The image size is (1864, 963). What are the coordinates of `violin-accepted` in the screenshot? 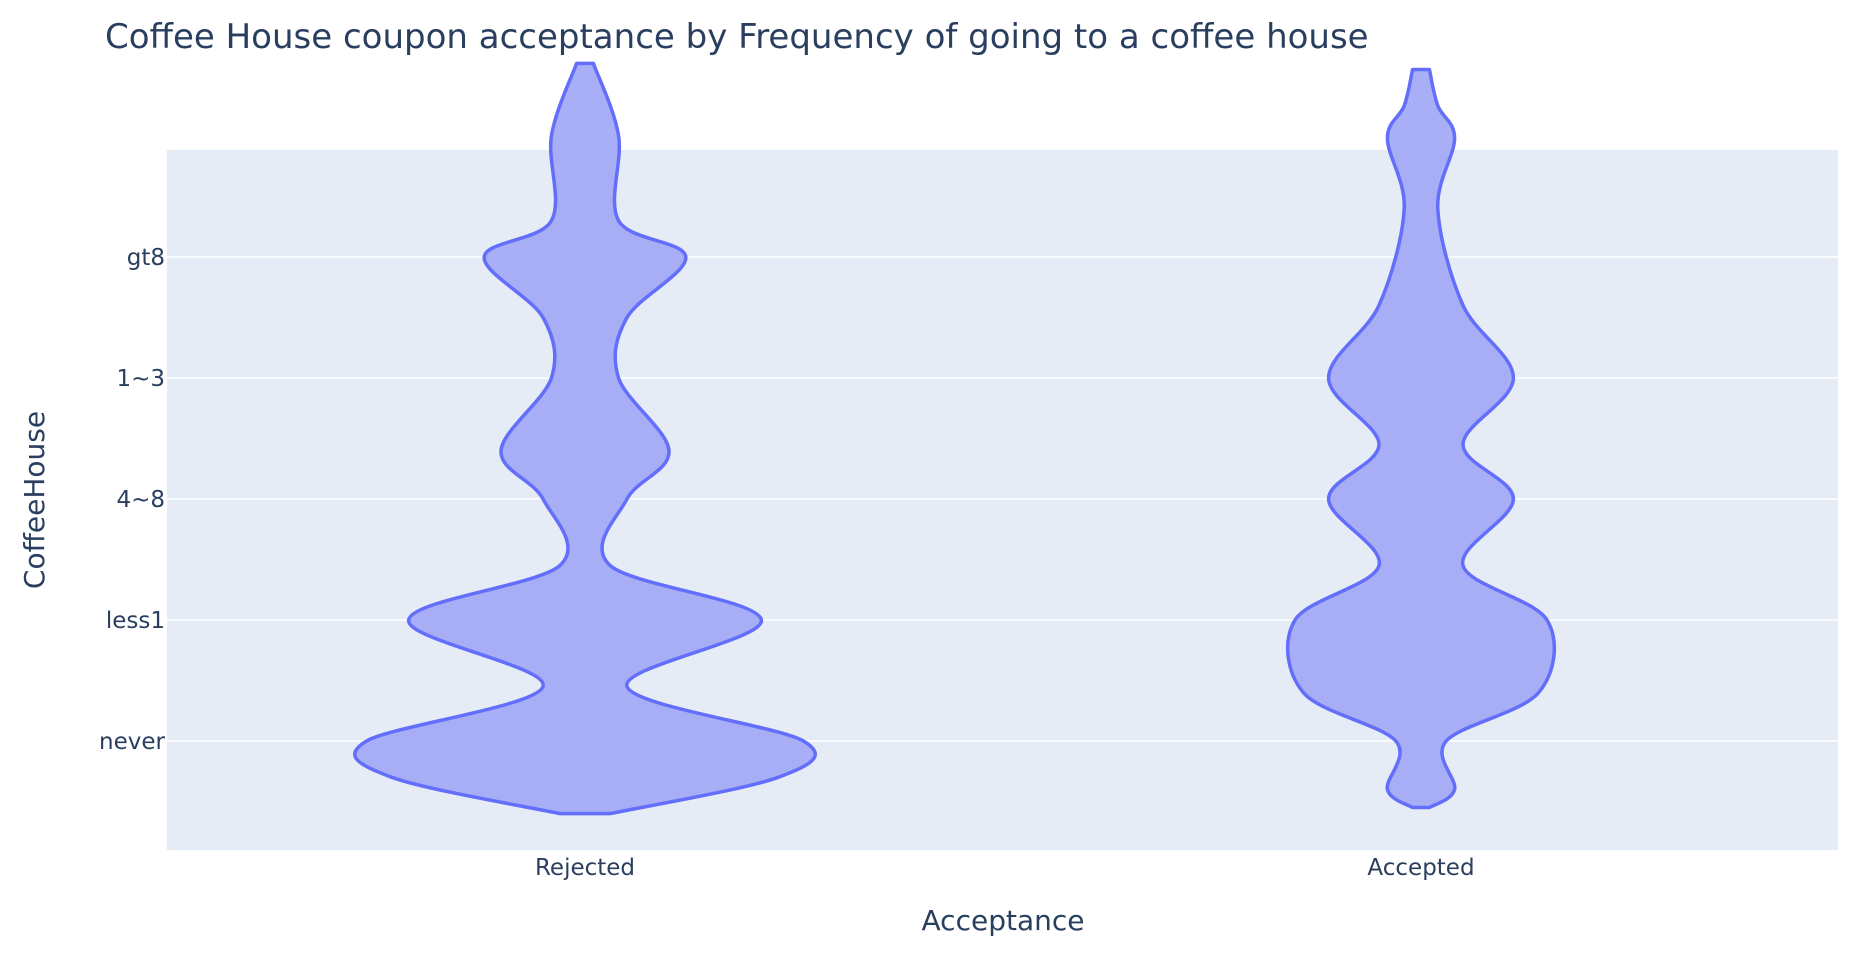 It's located at (1421, 438).